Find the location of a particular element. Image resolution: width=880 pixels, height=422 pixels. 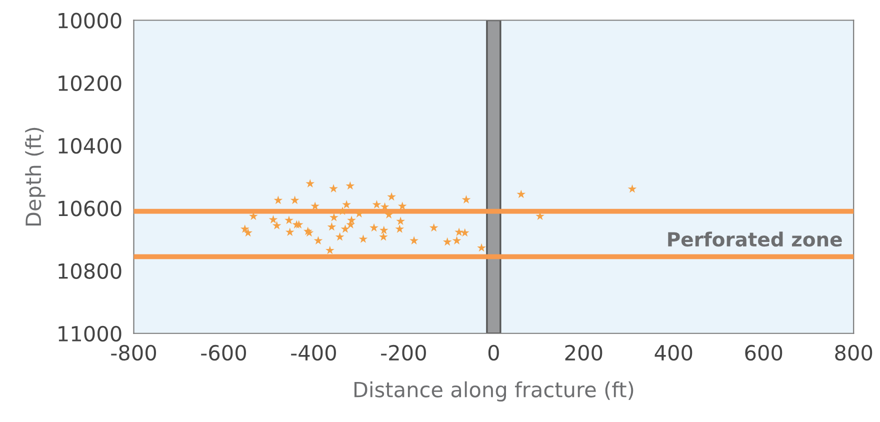

y-tick-label: 10800 is located at coordinates (90, 271).